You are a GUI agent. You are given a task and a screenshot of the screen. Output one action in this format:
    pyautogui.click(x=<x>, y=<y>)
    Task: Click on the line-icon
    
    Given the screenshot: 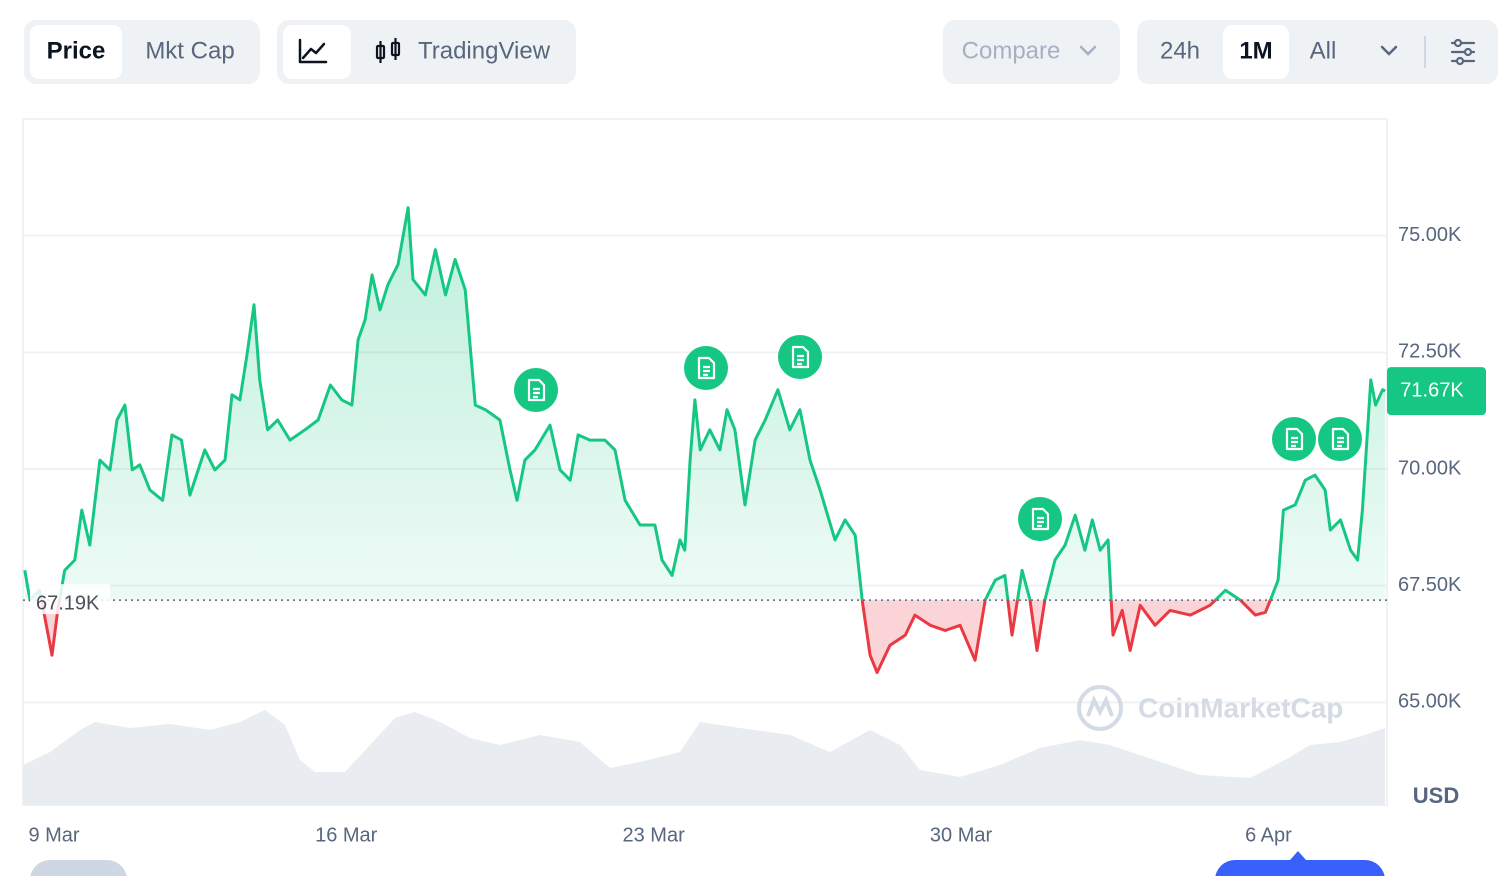 What is the action you would take?
    pyautogui.click(x=313, y=51)
    